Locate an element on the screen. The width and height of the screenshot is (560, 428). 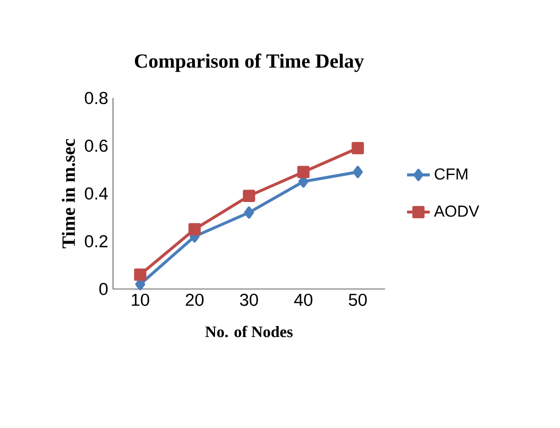
x-tick-label: 30 is located at coordinates (249, 300).